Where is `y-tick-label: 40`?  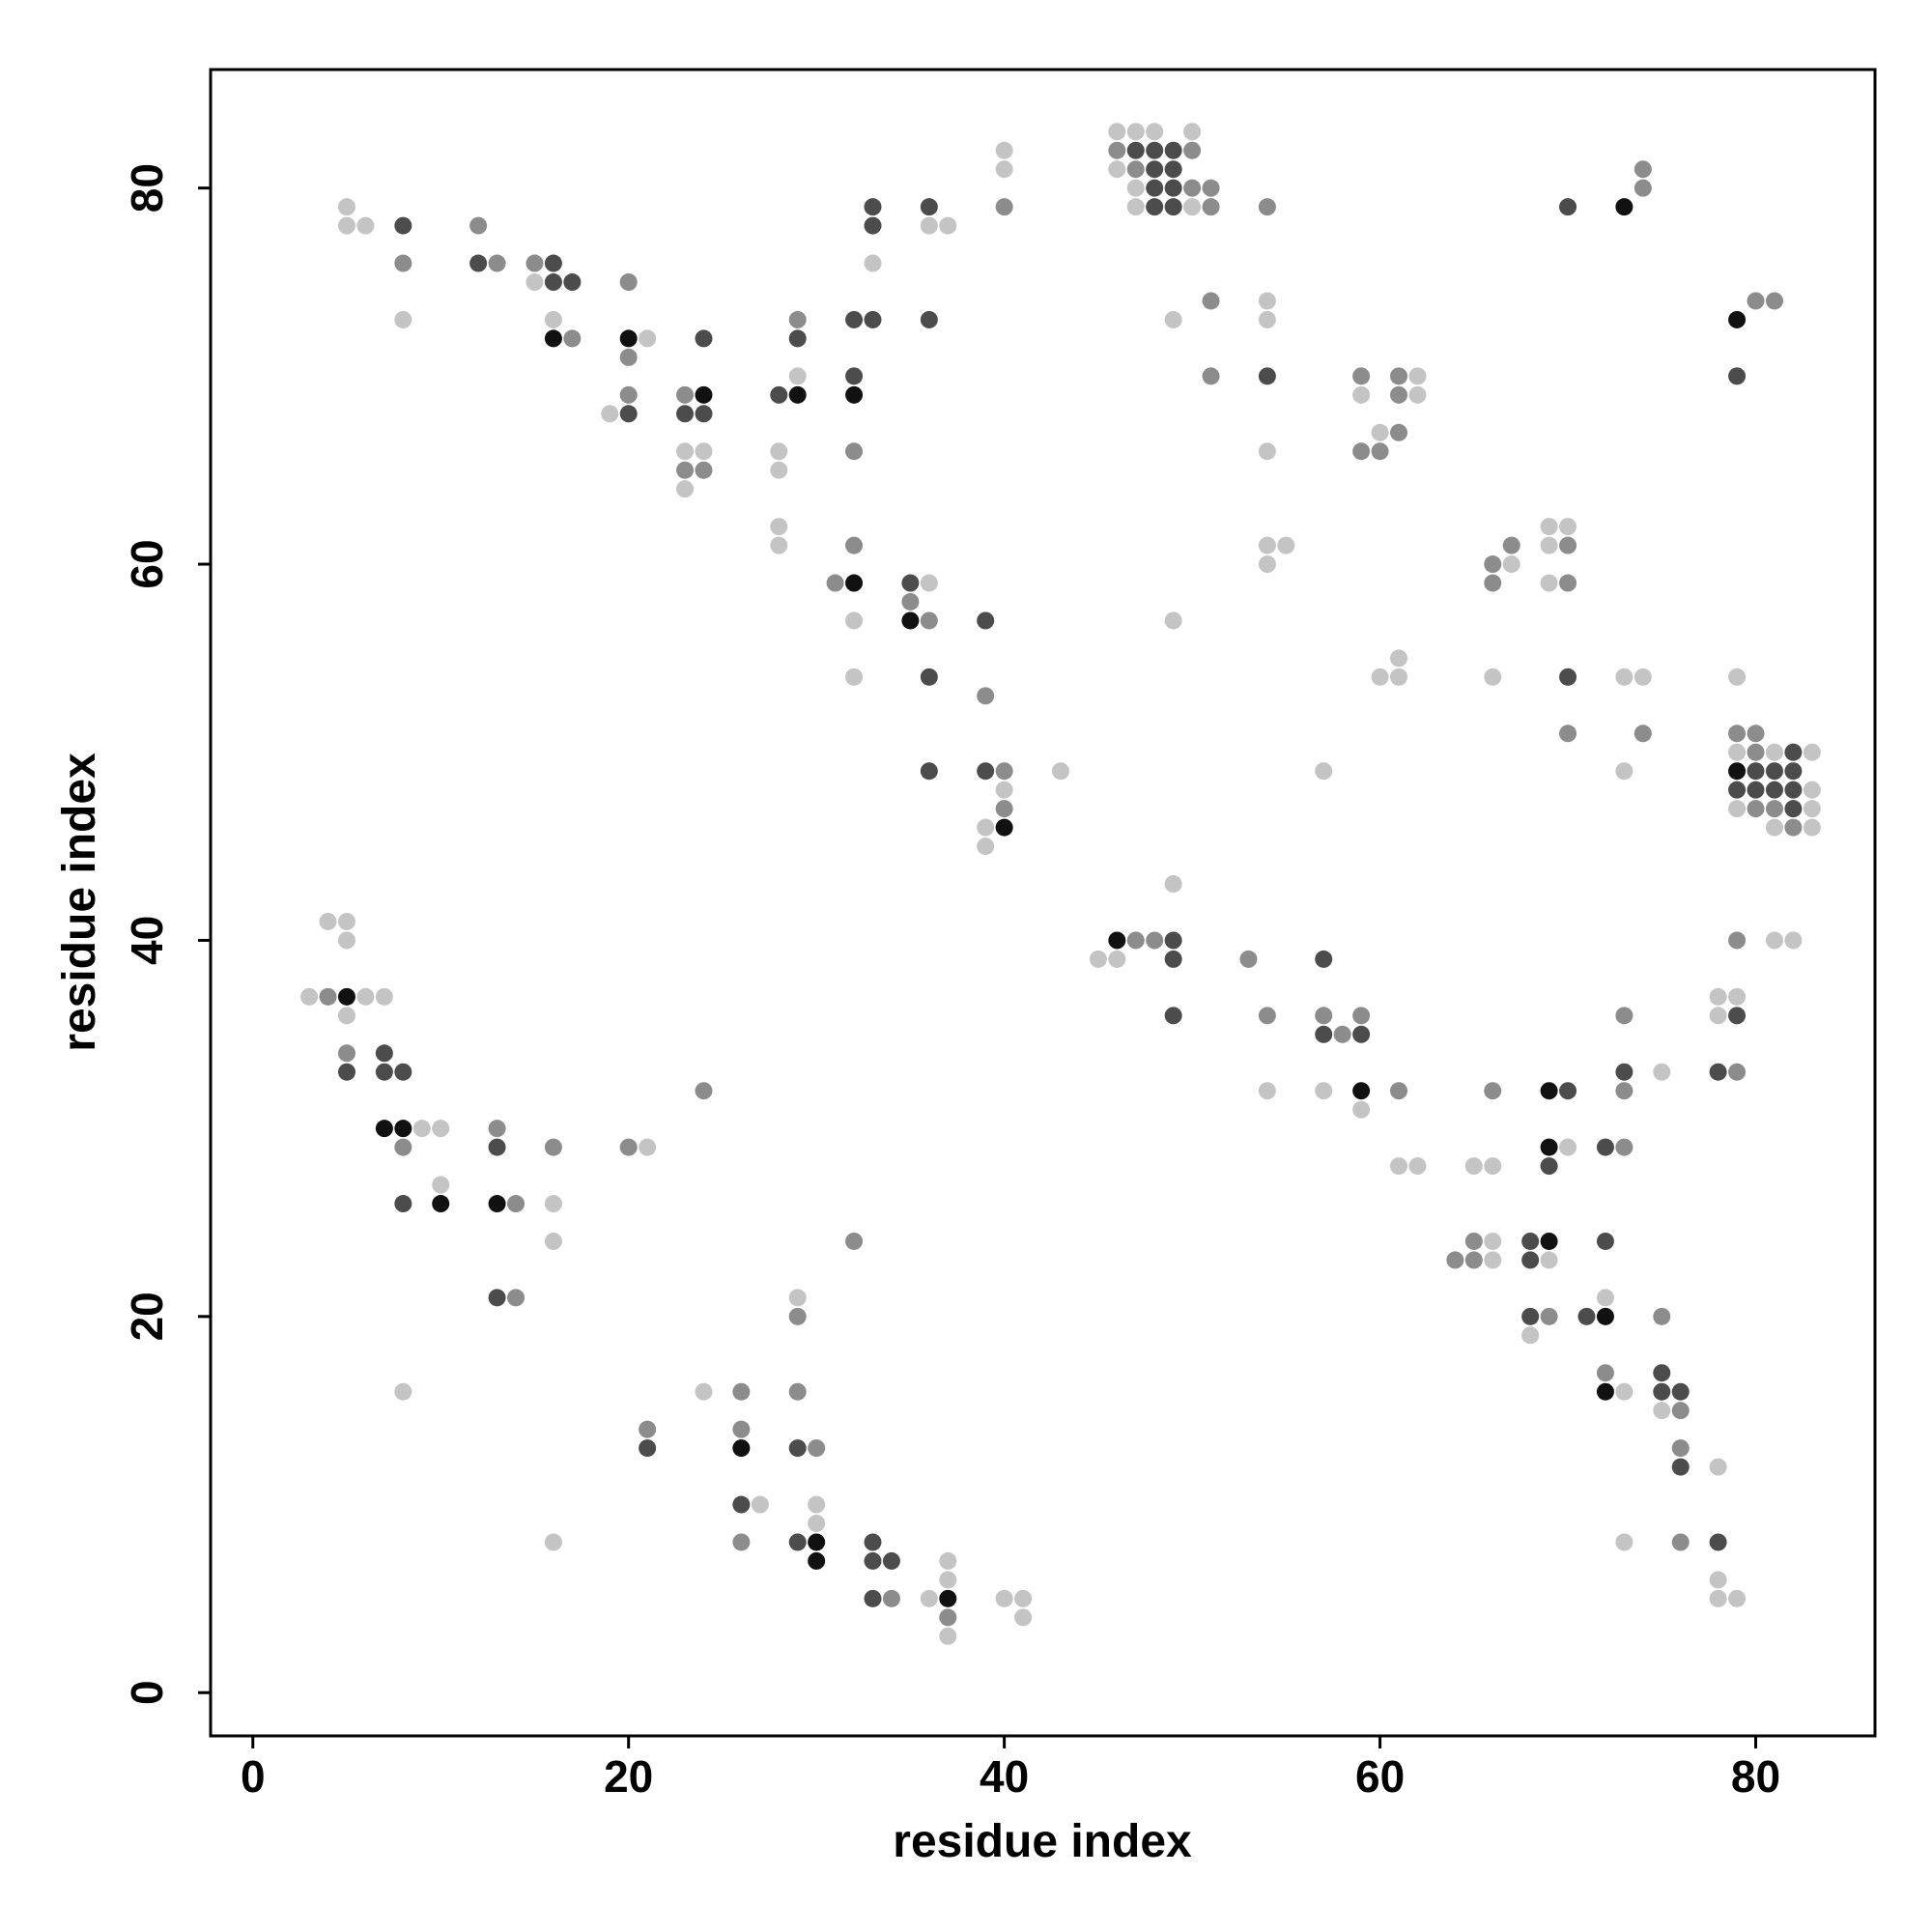
y-tick-label: 40 is located at coordinates (147, 940).